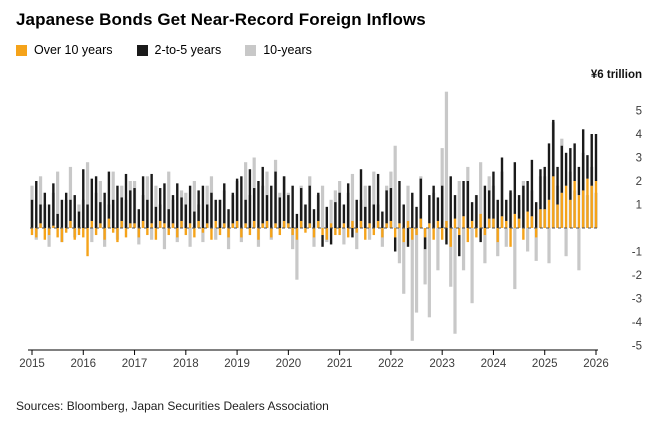 The width and height of the screenshot is (650, 425). I want to click on svg-text: 2025, so click(545, 364).